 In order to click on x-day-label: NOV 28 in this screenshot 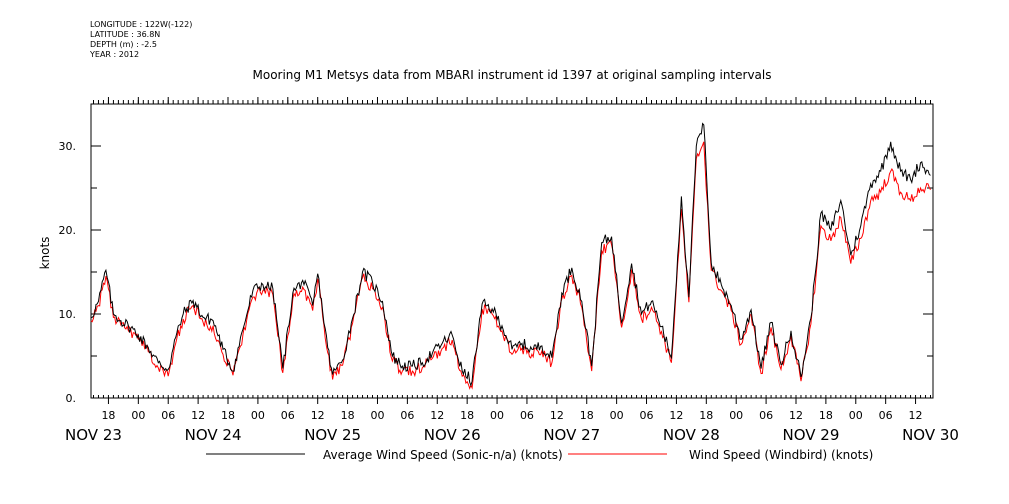, I will do `click(691, 435)`.